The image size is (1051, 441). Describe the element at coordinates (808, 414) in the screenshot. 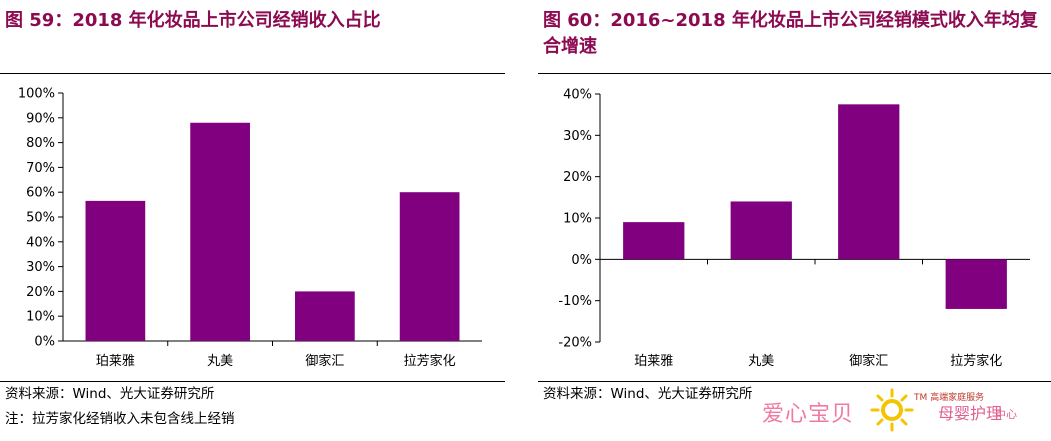

I see `watermark-brand: 爱心宝贝` at that location.